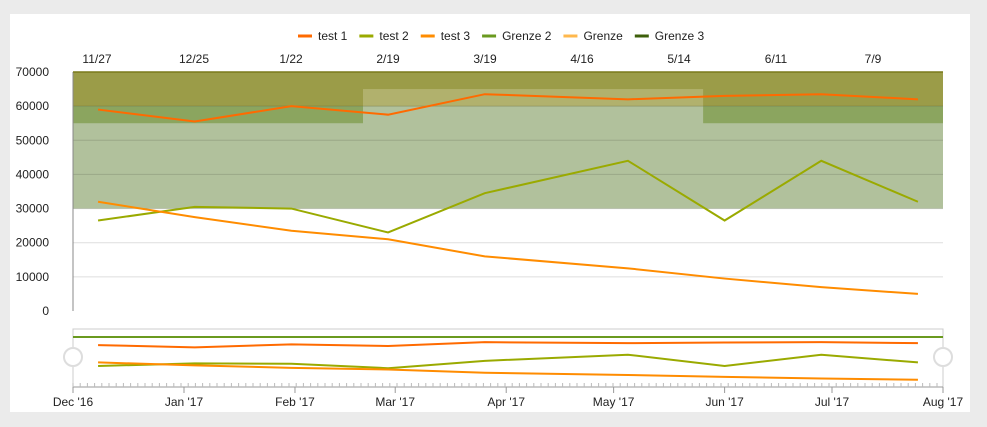  I want to click on y-tick-label: 70000, so click(33, 72).